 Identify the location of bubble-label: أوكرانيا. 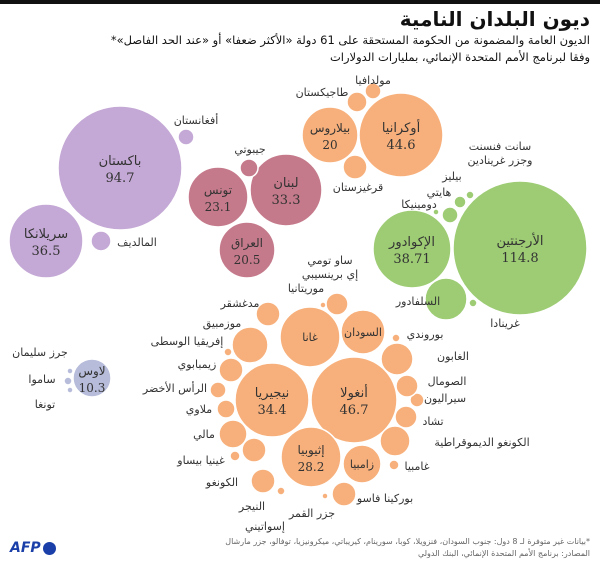
(401, 127).